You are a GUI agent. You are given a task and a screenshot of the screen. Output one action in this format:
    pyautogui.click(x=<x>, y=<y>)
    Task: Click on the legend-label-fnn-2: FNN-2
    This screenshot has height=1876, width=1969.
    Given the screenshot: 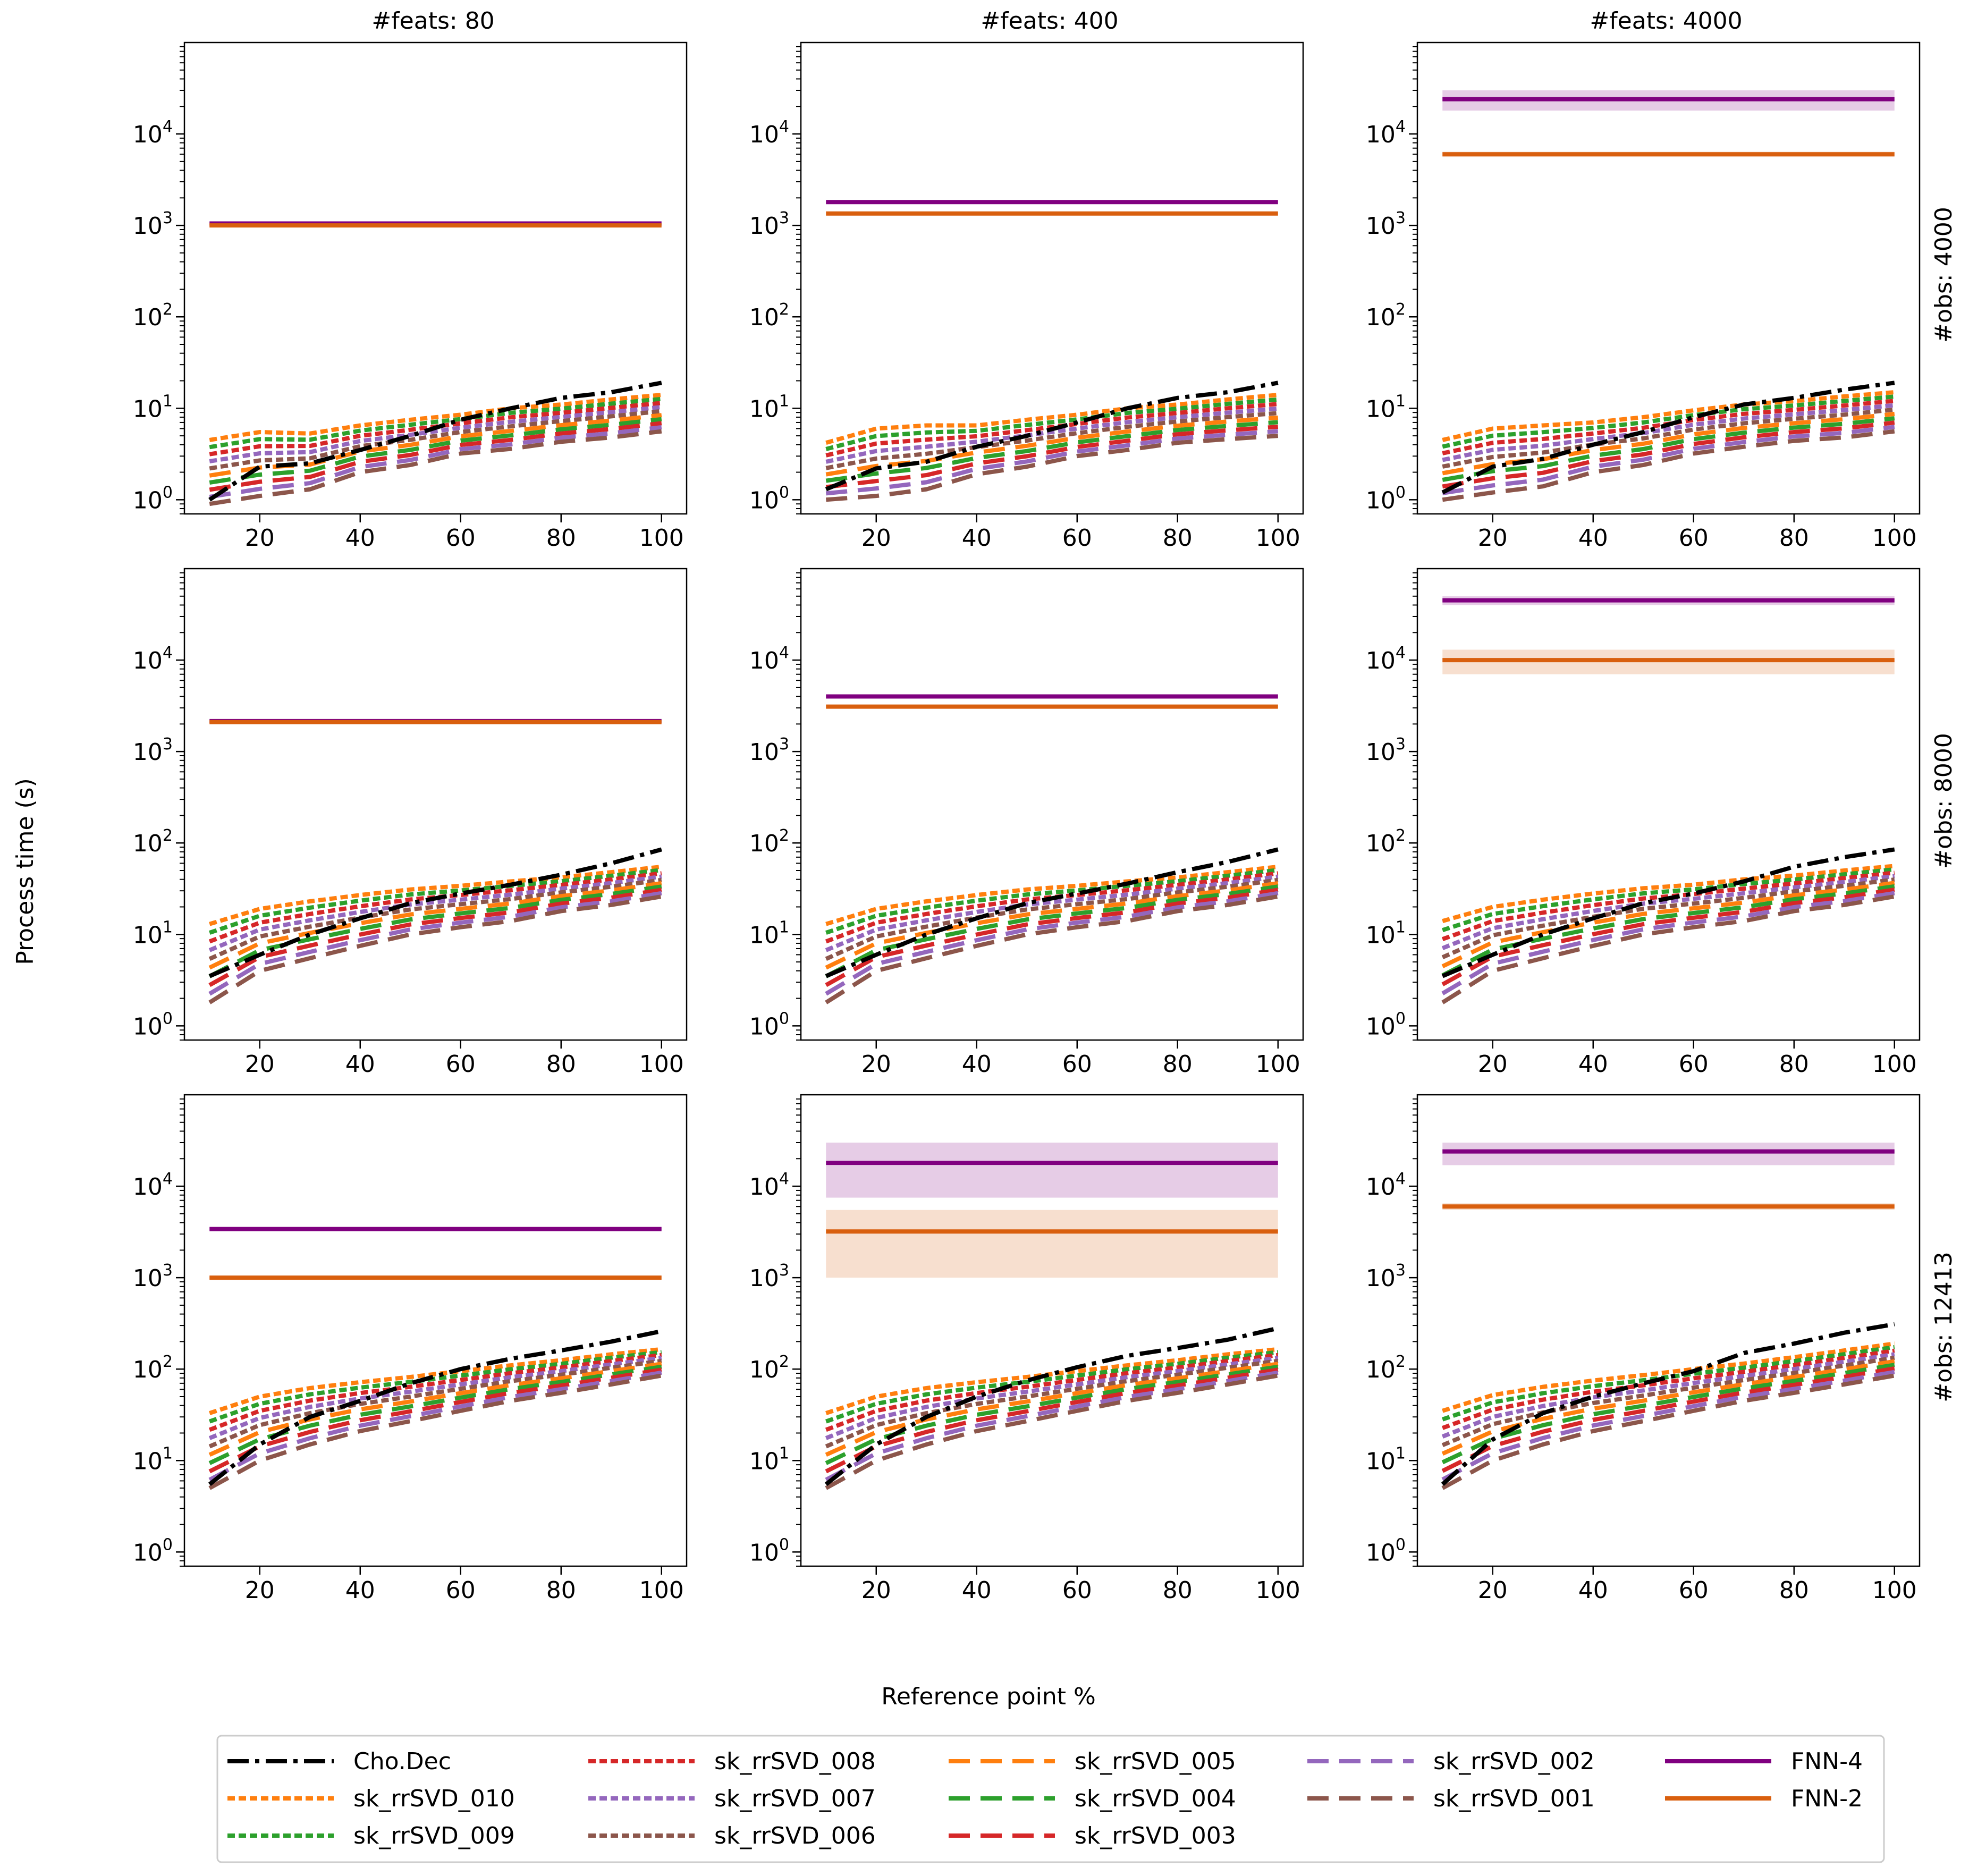 What is the action you would take?
    pyautogui.click(x=1827, y=1798)
    